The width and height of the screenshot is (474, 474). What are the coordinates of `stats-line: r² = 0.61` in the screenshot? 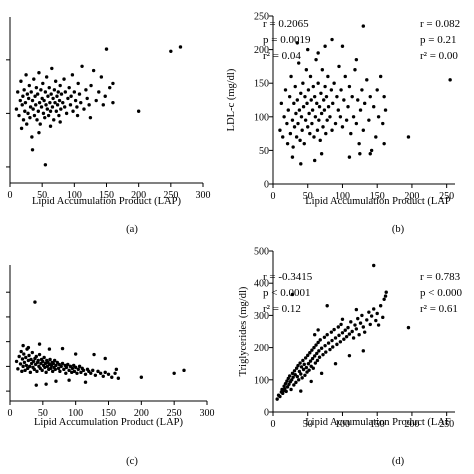 It's located at (439, 309).